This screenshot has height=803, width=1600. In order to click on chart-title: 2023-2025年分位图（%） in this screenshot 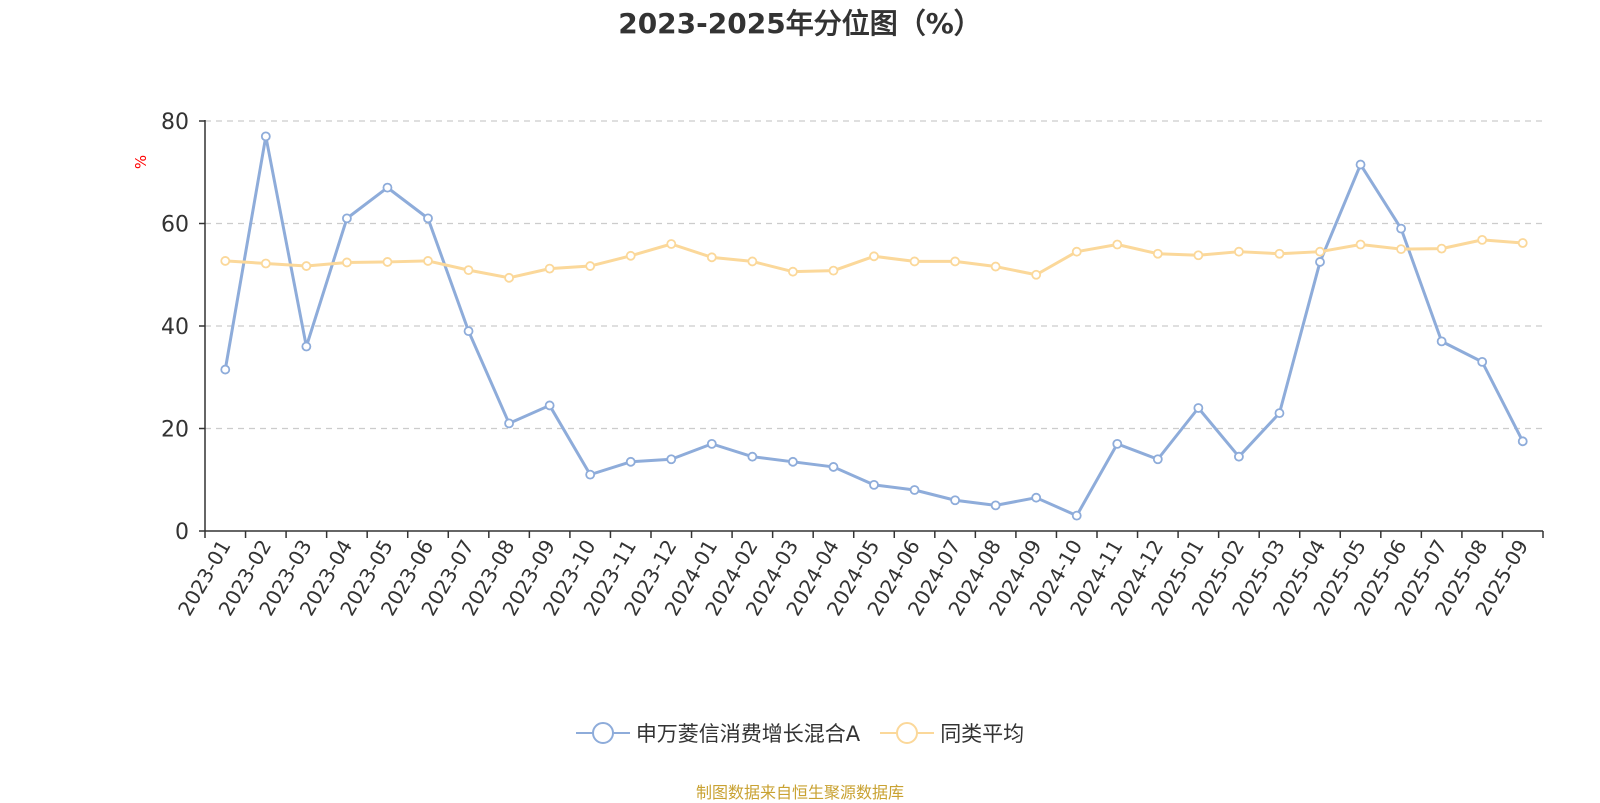, I will do `click(800, 23)`.